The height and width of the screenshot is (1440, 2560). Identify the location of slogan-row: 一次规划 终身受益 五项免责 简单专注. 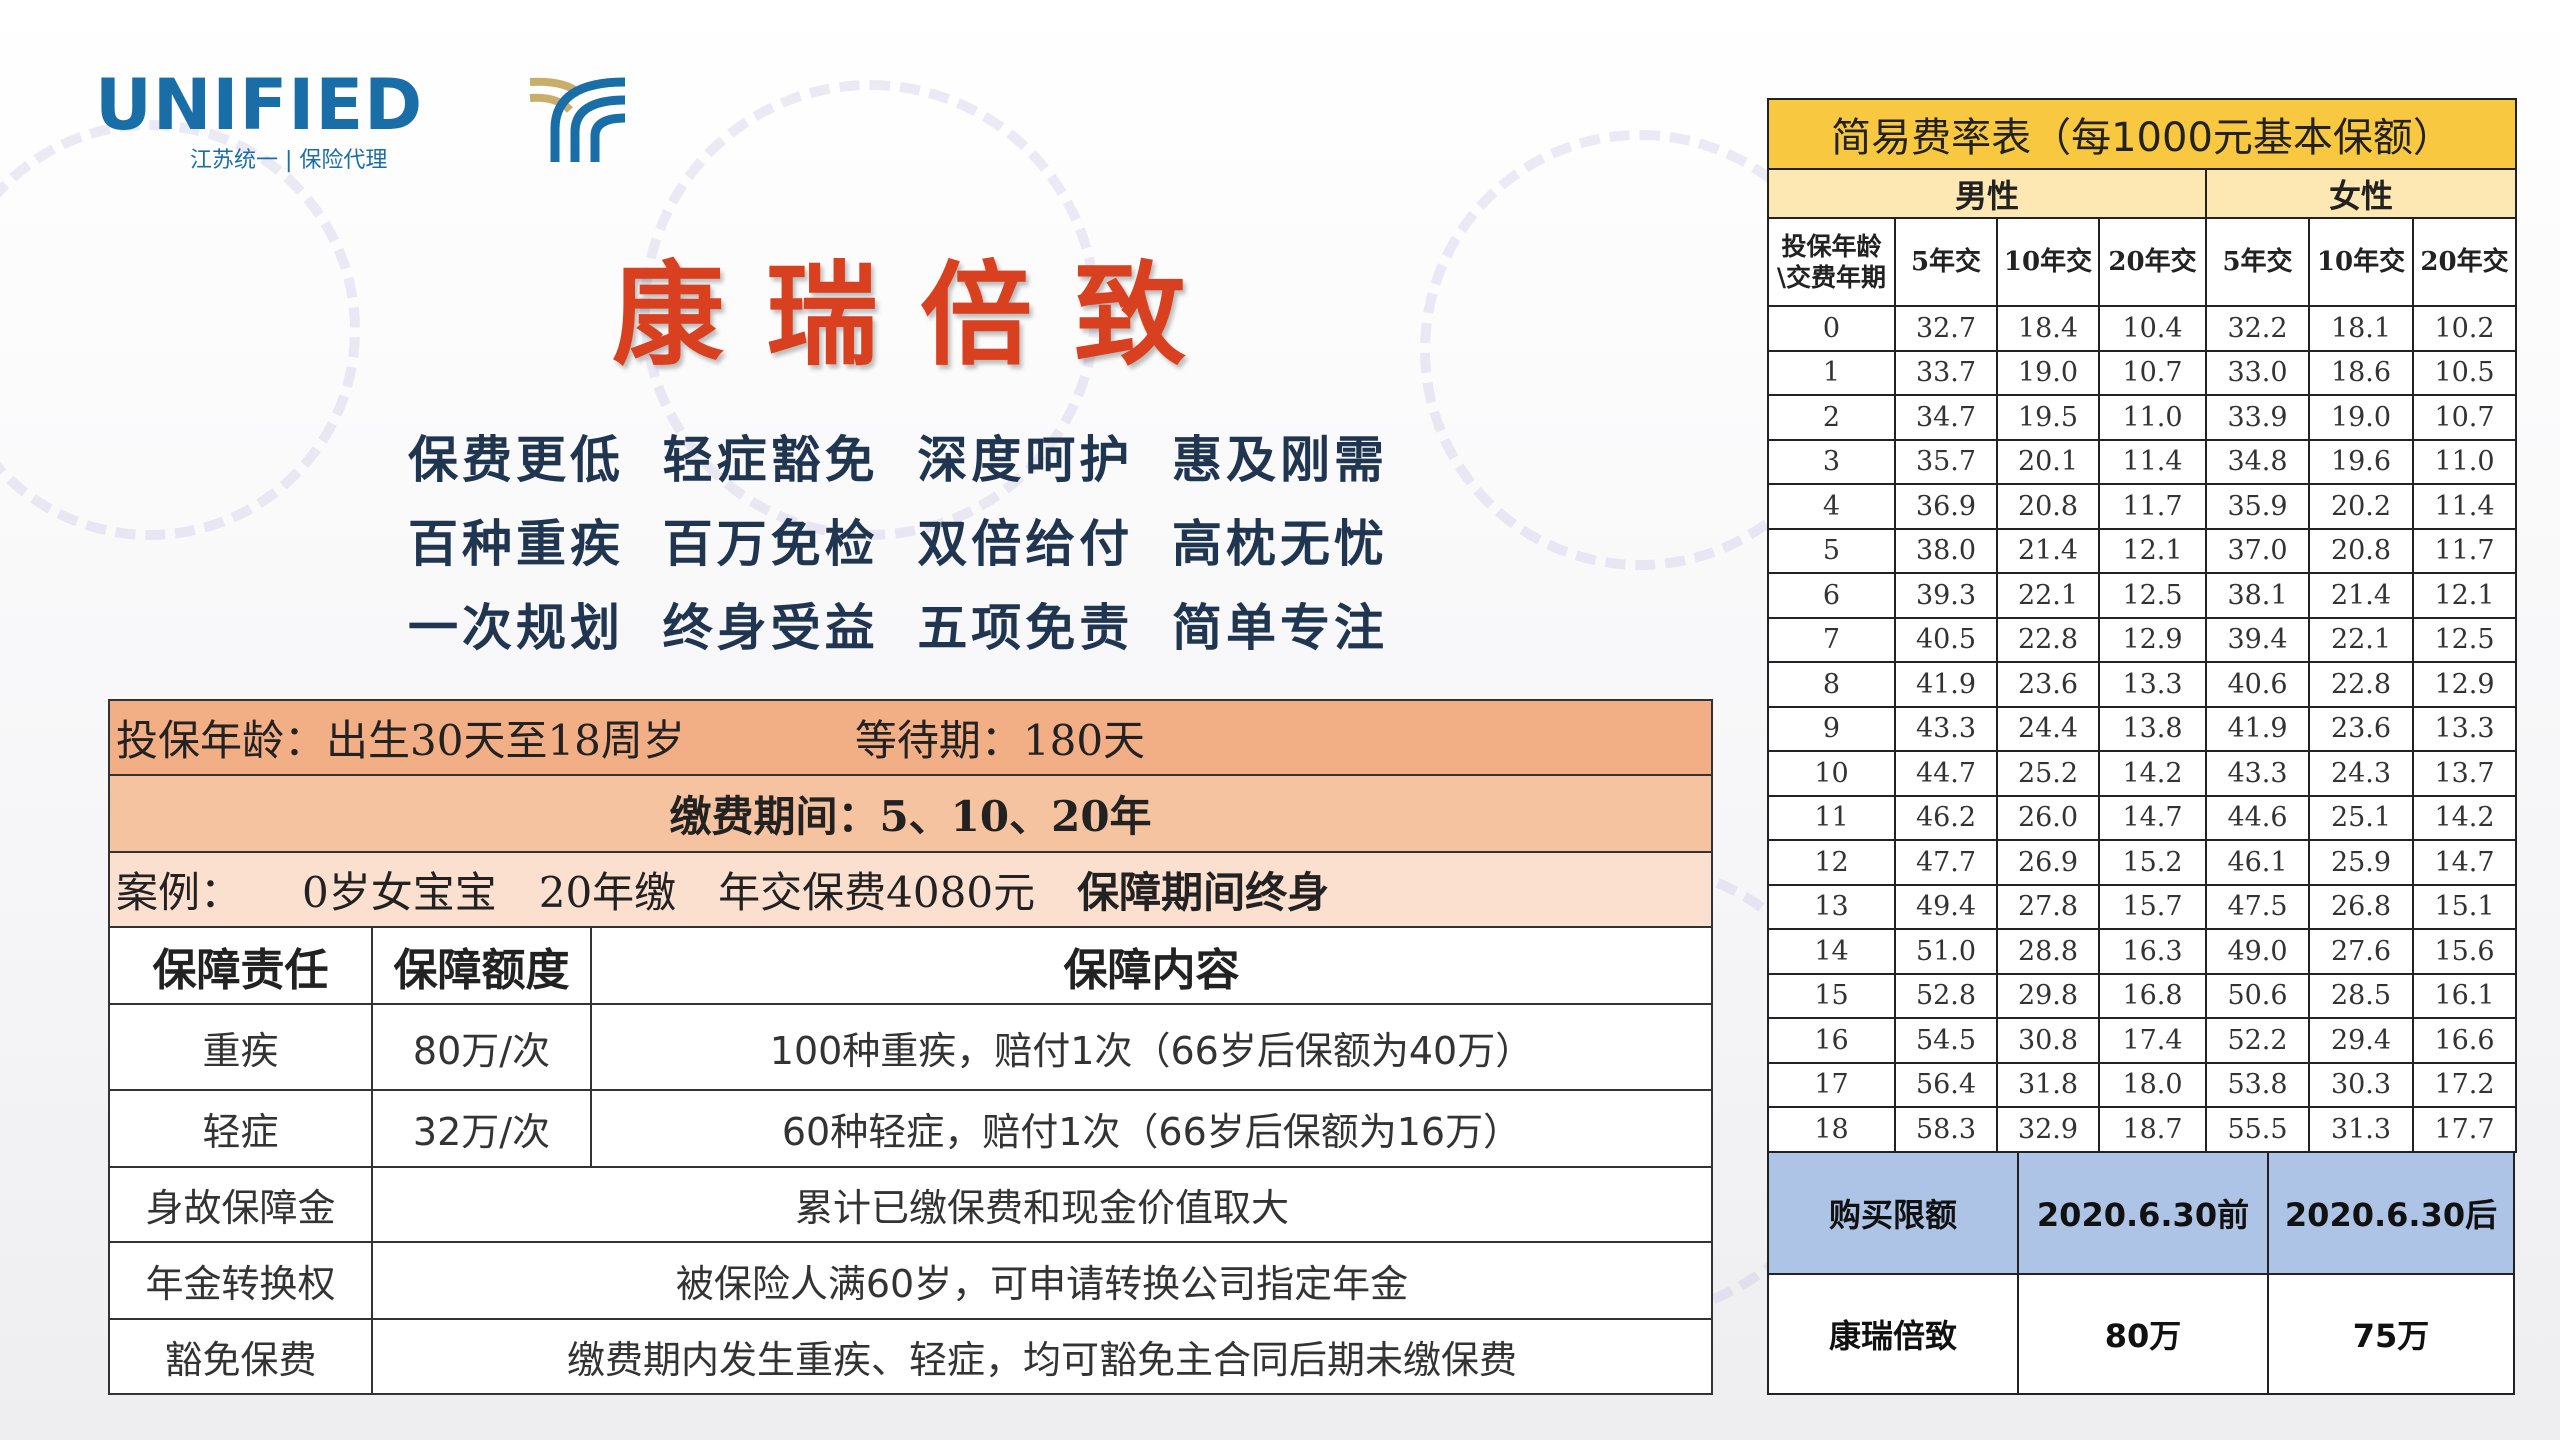
(898, 624).